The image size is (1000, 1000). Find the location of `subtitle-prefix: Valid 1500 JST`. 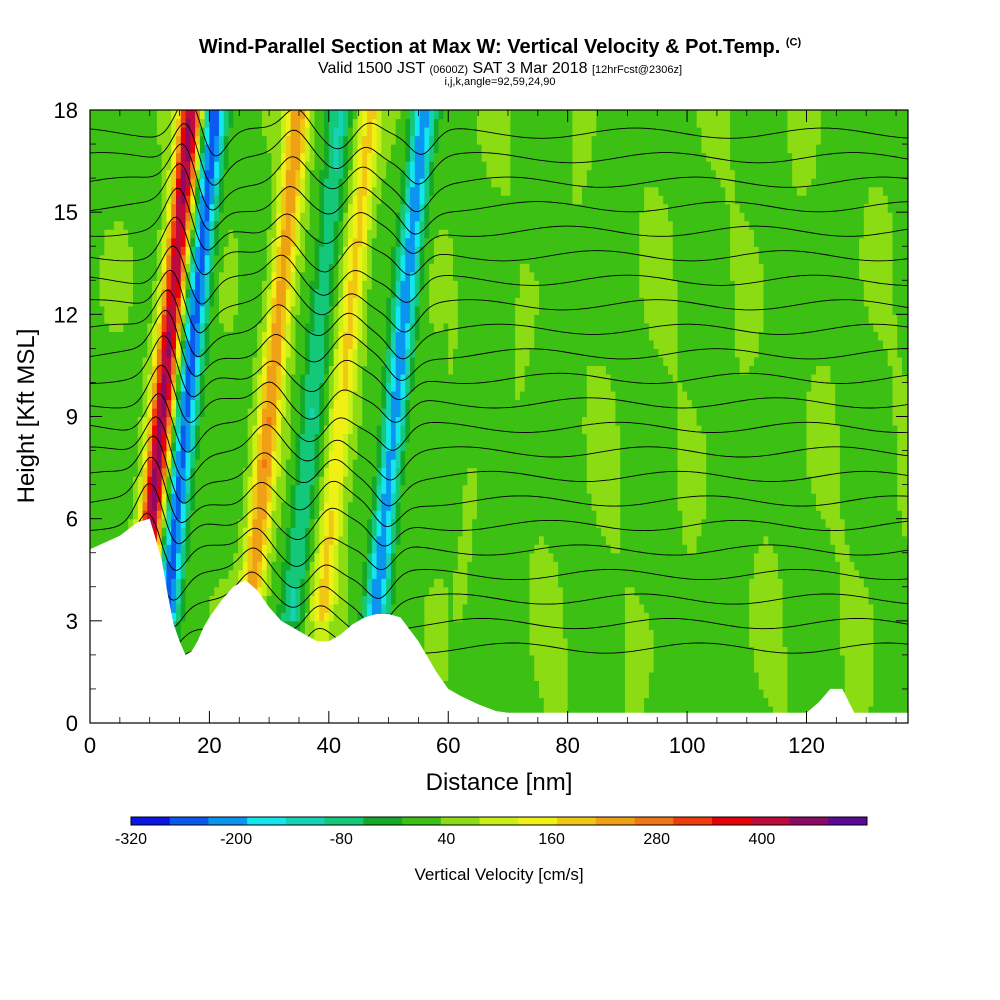

subtitle-prefix: Valid 1500 JST is located at coordinates (372, 68).